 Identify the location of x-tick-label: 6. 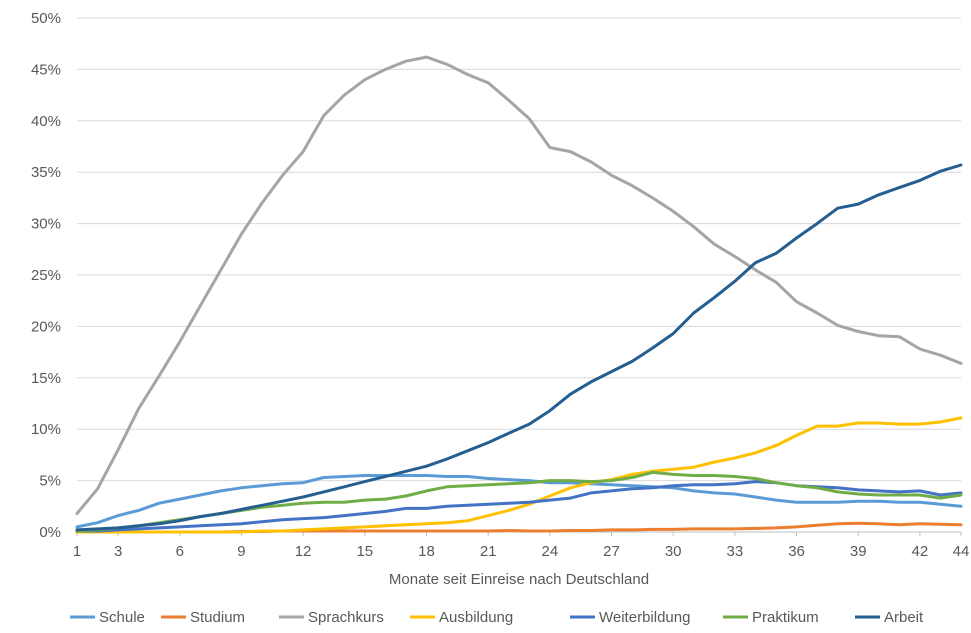
(180, 551).